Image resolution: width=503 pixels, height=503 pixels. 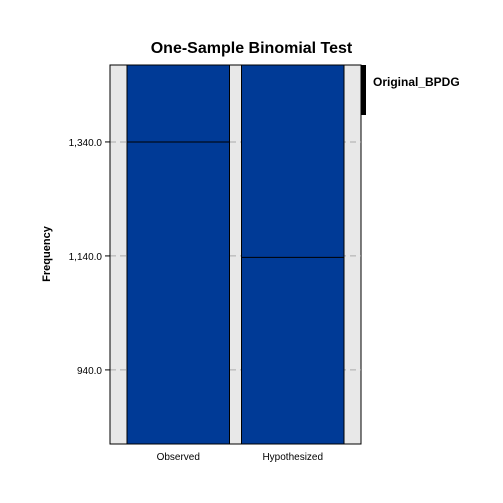 I want to click on y-axis-title: Frequency, so click(x=47, y=253).